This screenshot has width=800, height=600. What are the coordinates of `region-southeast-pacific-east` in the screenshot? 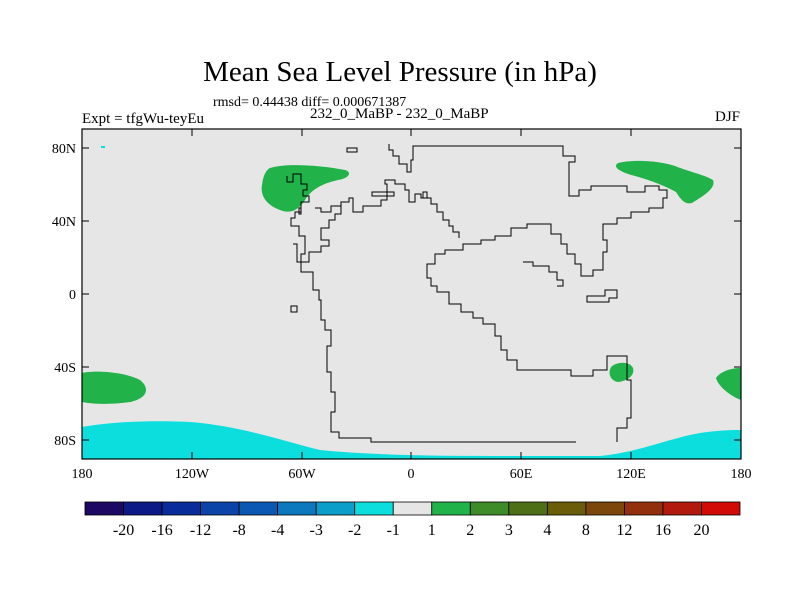 It's located at (728, 384).